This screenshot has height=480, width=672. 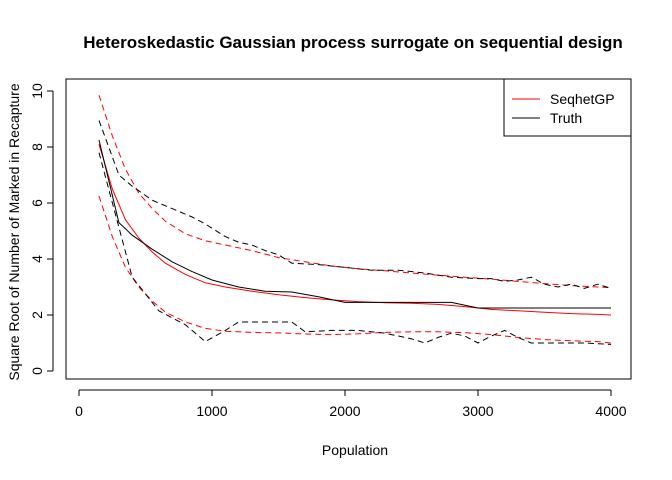 I want to click on legend: SeqhetGP Truth, so click(x=567, y=107).